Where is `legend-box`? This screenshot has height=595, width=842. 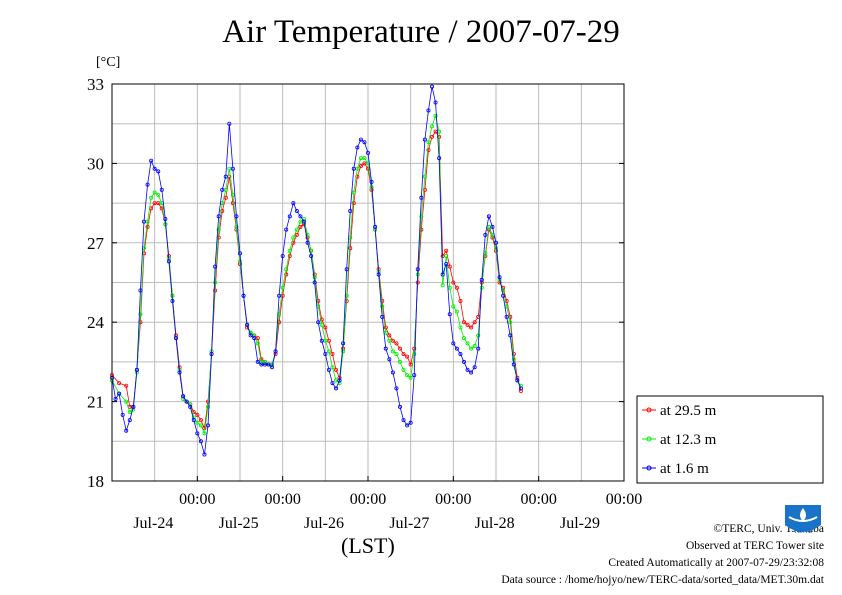 legend-box is located at coordinates (730, 439).